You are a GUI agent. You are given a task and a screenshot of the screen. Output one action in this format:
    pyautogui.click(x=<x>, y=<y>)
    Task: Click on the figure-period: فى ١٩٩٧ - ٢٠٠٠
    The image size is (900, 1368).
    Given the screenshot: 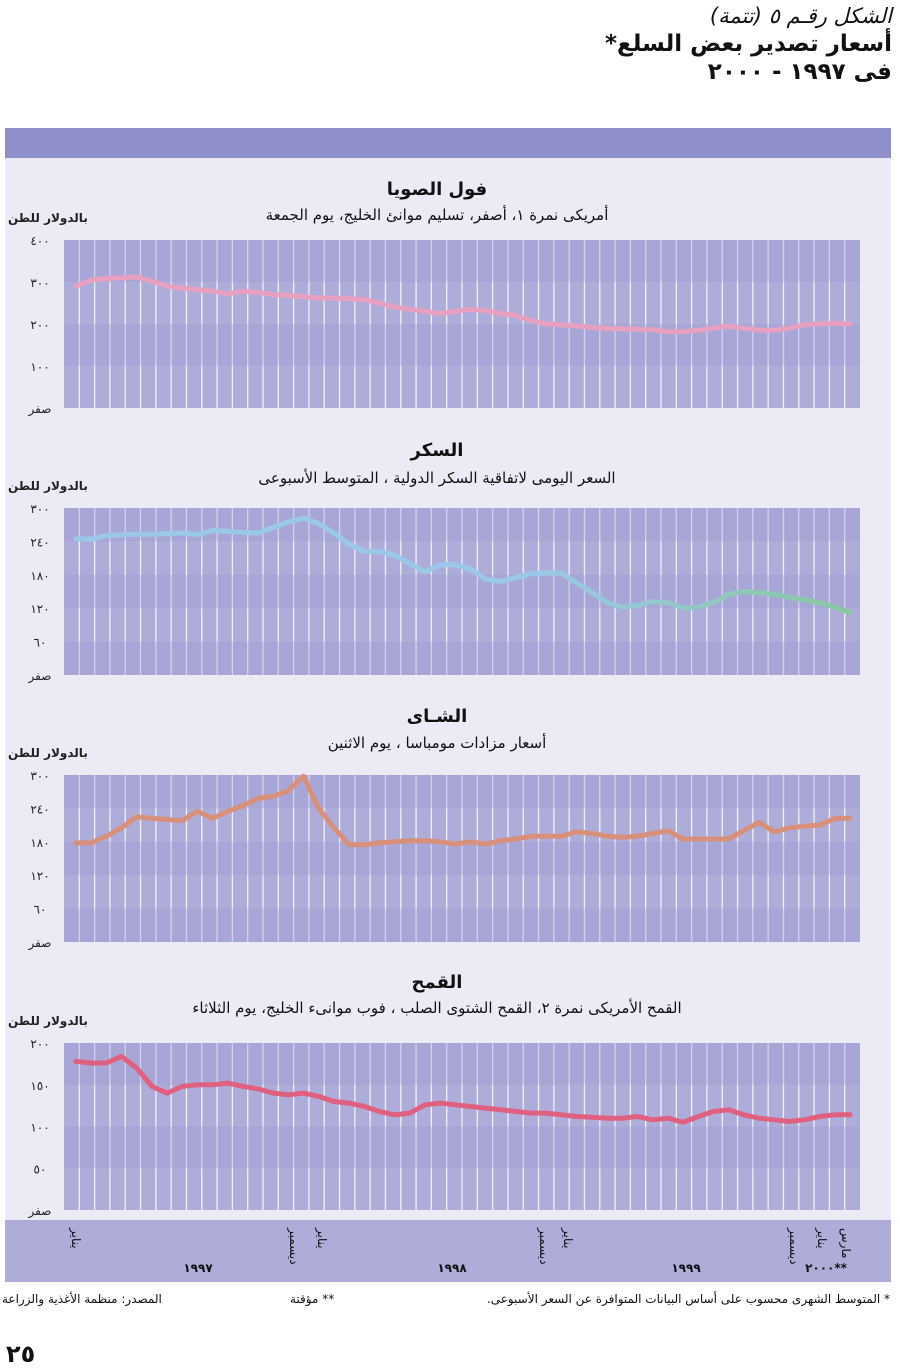 What is the action you would take?
    pyautogui.click(x=799, y=72)
    